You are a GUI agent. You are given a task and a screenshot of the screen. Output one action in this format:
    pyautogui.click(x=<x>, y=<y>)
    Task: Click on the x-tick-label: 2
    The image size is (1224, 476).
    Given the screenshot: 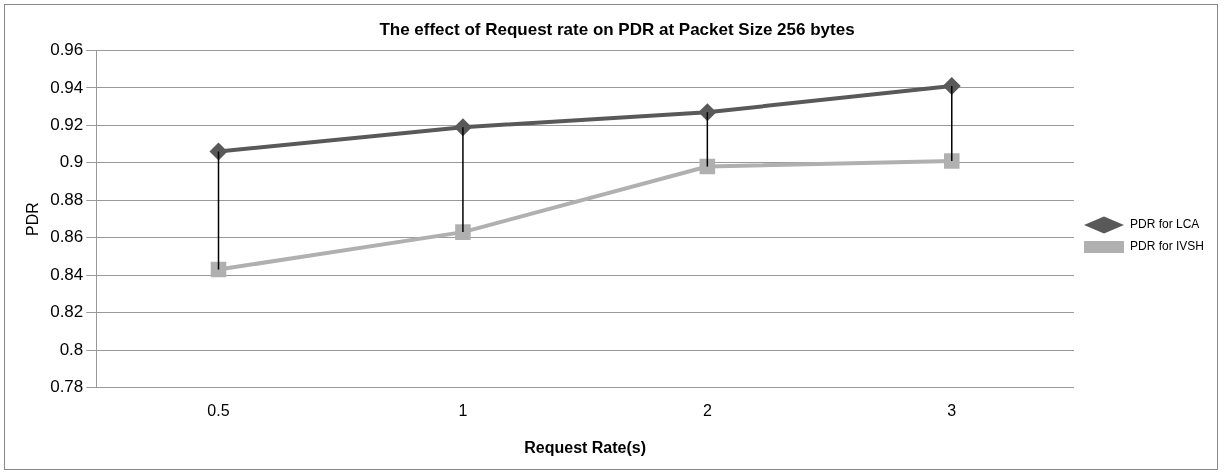 What is the action you would take?
    pyautogui.click(x=707, y=410)
    